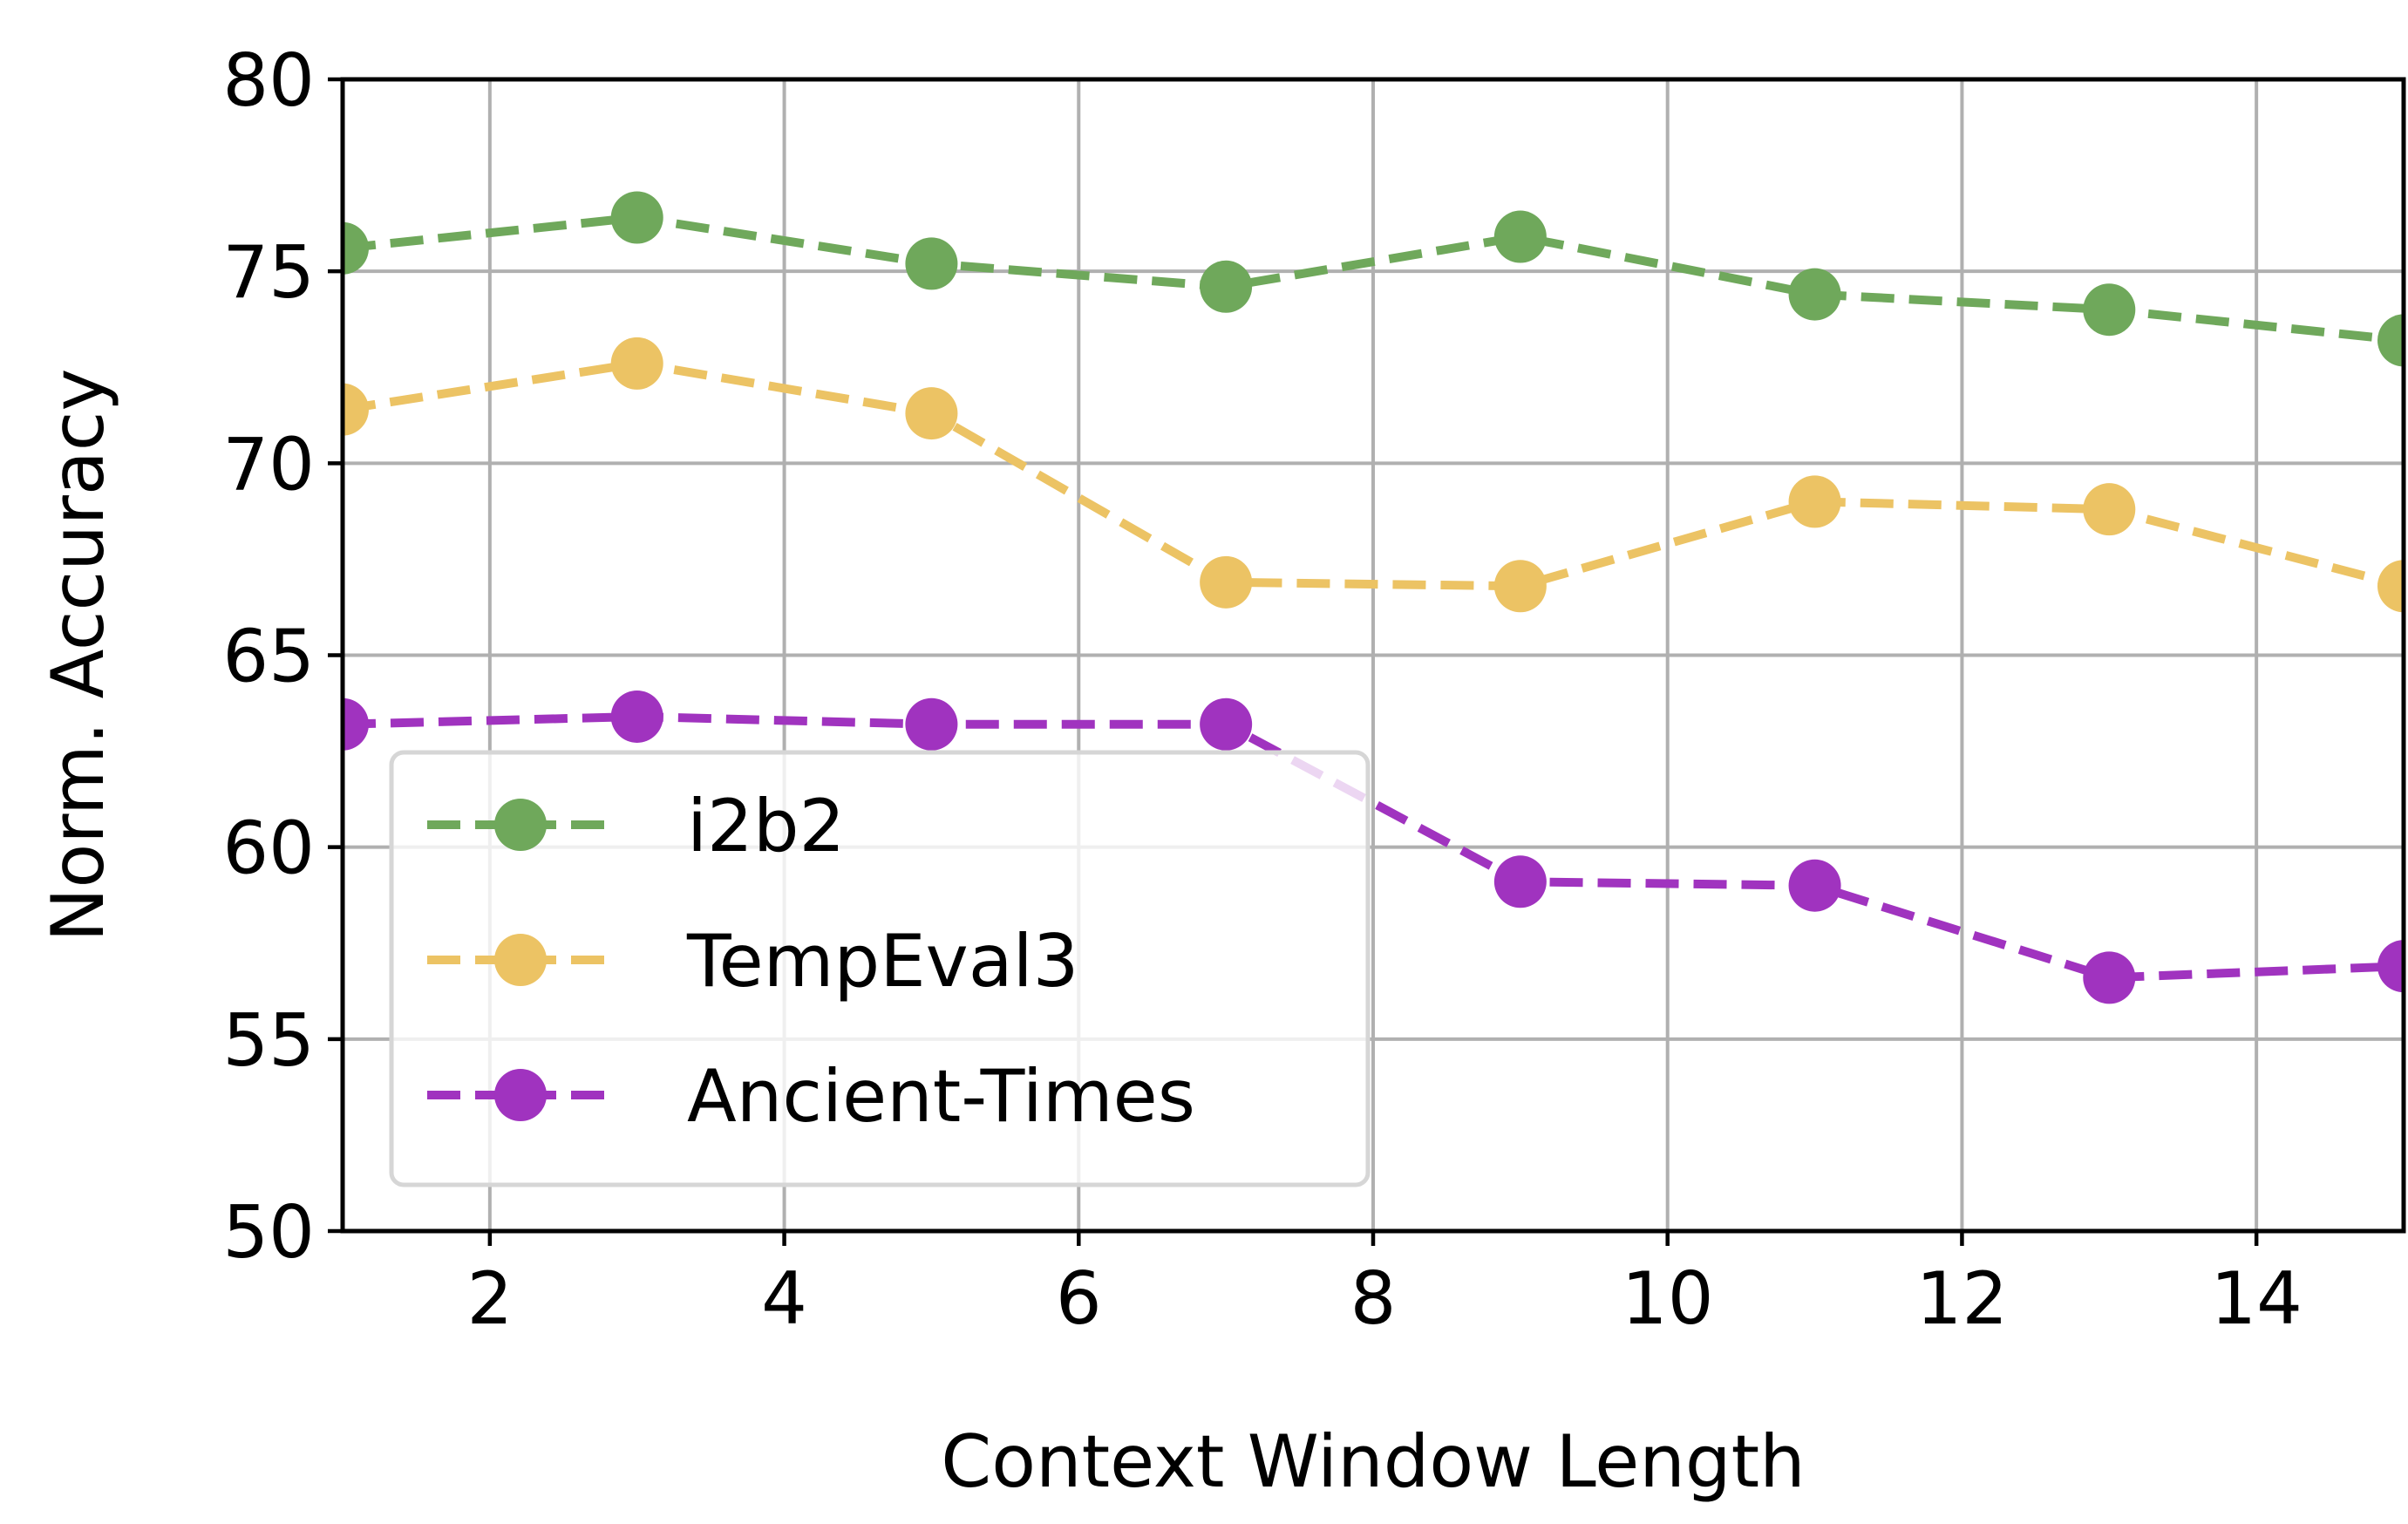 The width and height of the screenshot is (2408, 1524). What do you see at coordinates (268, 848) in the screenshot?
I see `y-tick-label: 60` at bounding box center [268, 848].